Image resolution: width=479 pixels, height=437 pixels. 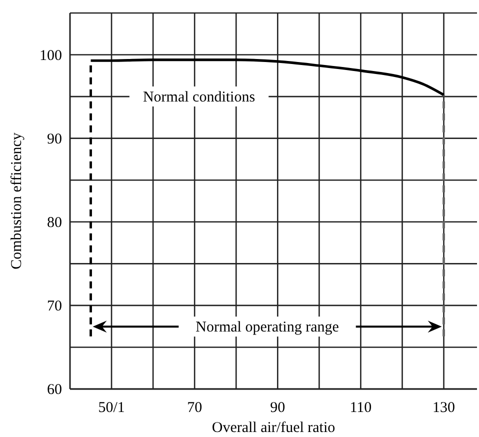 I want to click on annotation: Normal operating range, so click(x=268, y=328).